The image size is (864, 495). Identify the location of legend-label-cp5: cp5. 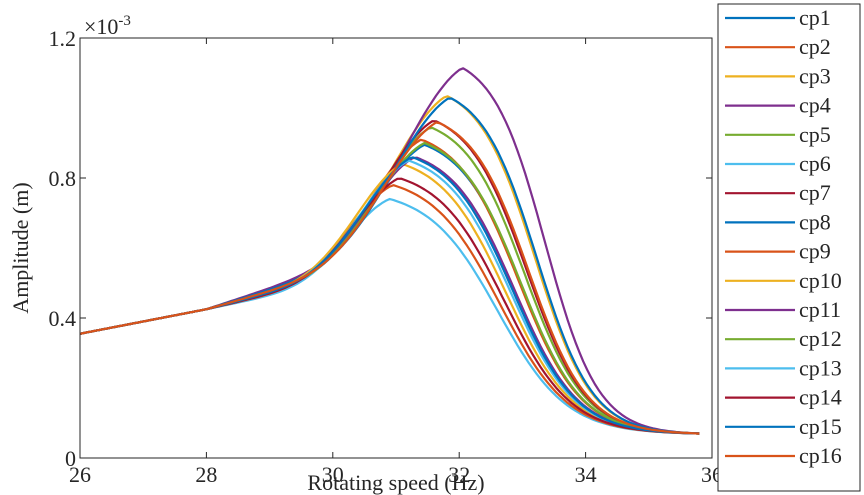
(815, 134).